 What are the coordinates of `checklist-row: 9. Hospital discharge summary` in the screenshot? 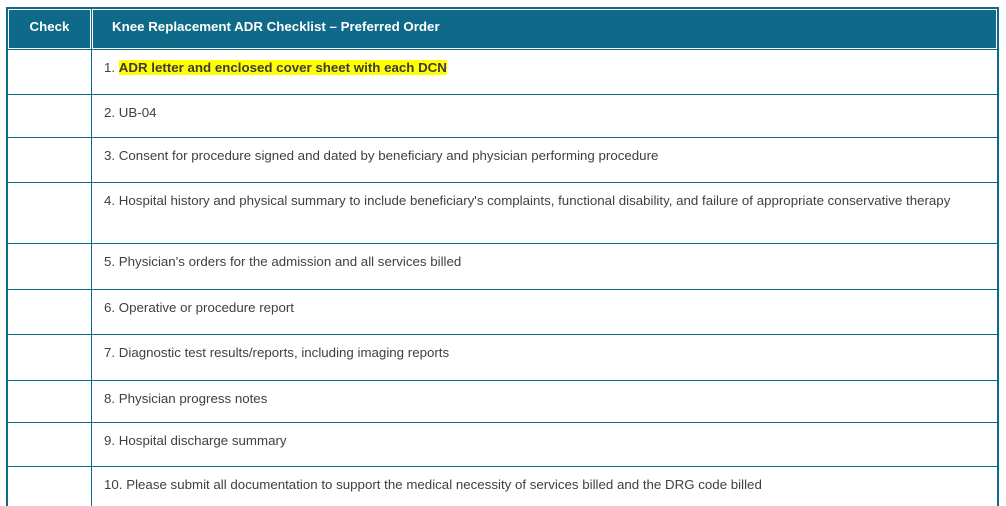 It's located at (502, 444).